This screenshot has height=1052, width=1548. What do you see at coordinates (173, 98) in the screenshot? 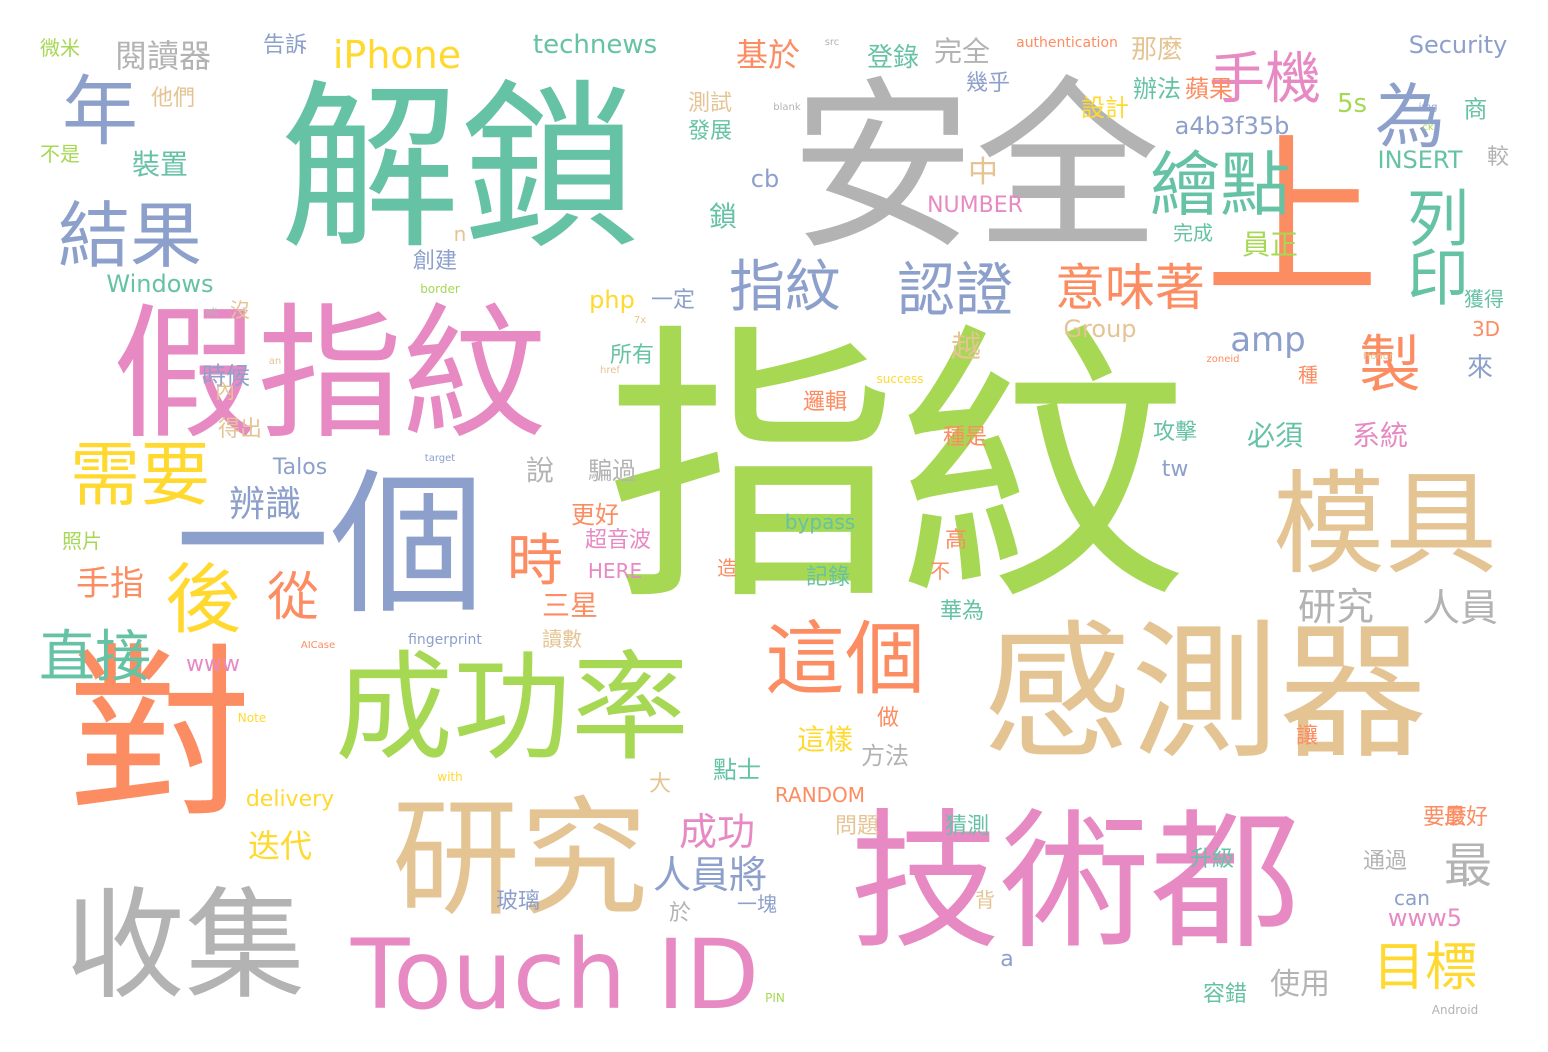
I see `word-tamen: 他們` at bounding box center [173, 98].